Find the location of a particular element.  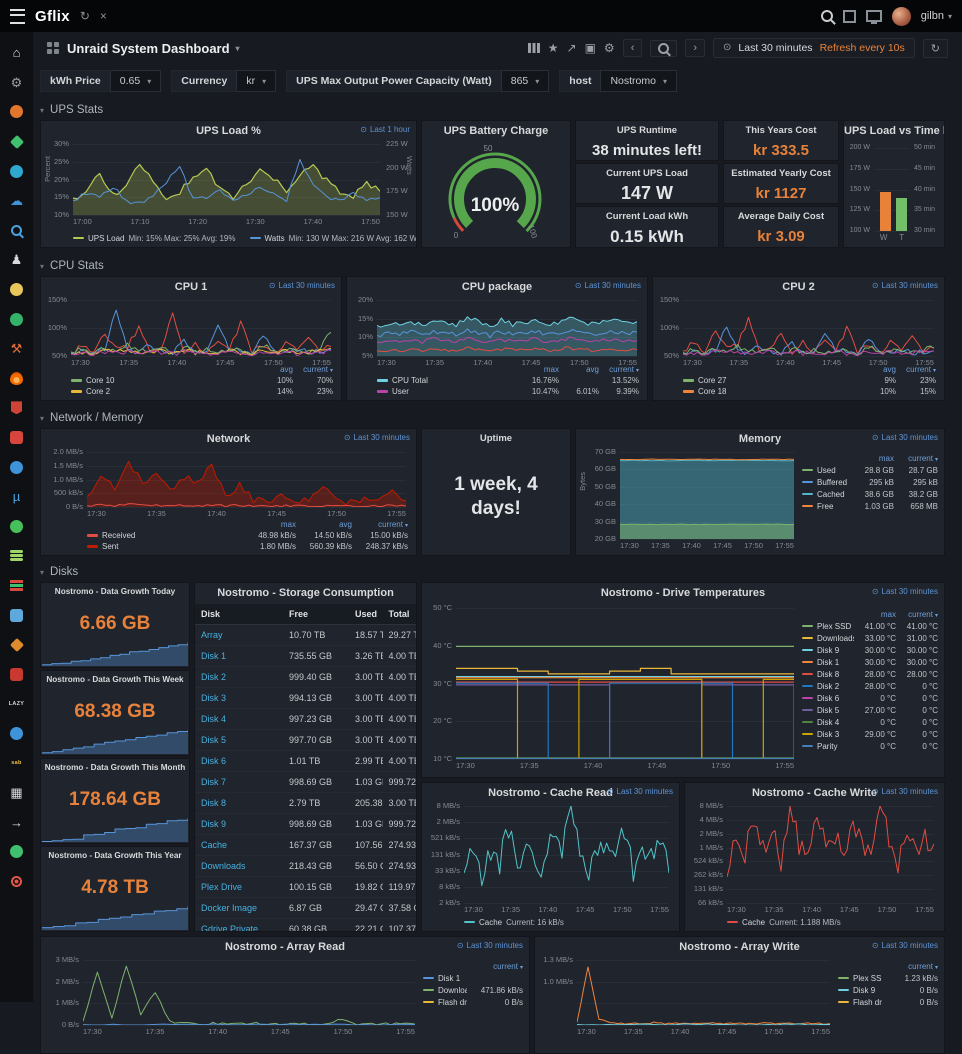

disk-link: Disk 5 is located at coordinates (239, 740).